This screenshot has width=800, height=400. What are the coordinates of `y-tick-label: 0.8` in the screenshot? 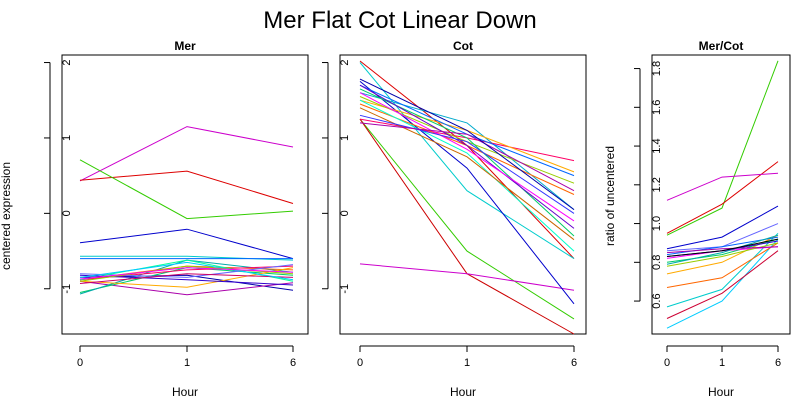 It's located at (657, 262).